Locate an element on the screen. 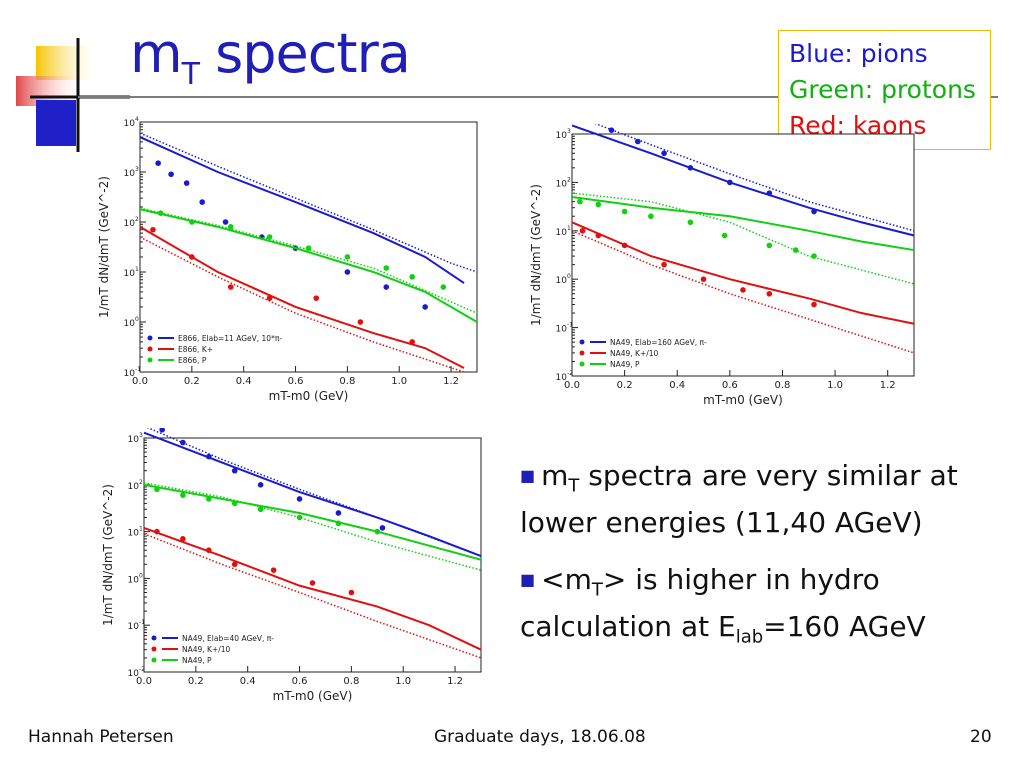 The width and height of the screenshot is (1024, 768). blue-square is located at coordinates (56, 123).